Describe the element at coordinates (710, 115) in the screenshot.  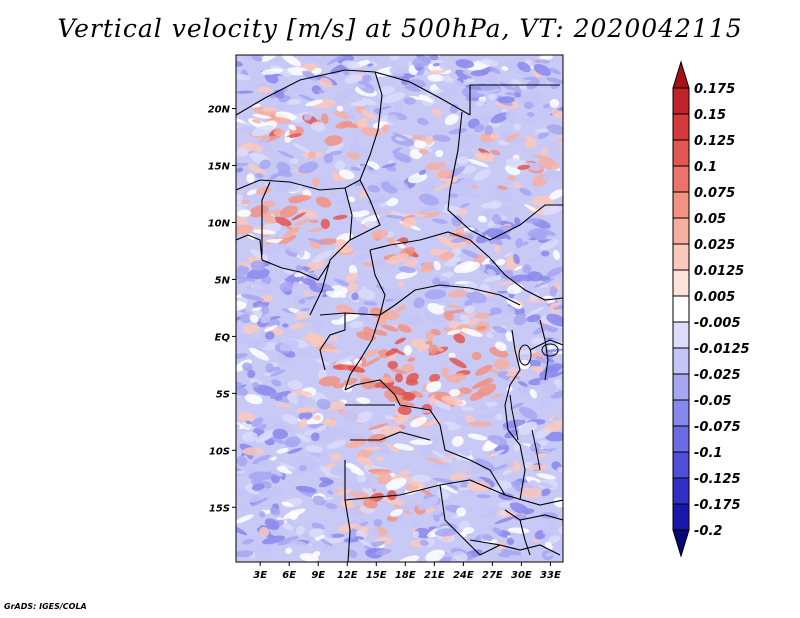
I see `colorbar-label: 0.15` at that location.